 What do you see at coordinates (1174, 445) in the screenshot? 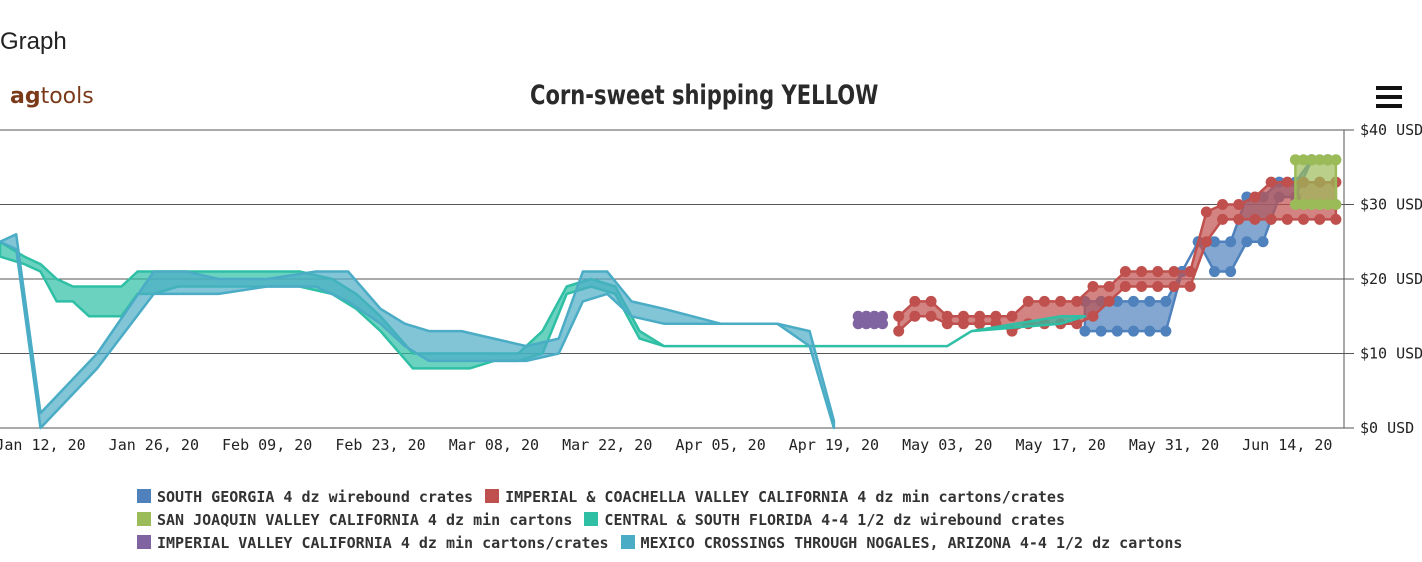
I see `x-tick-label: May 31, 20` at bounding box center [1174, 445].